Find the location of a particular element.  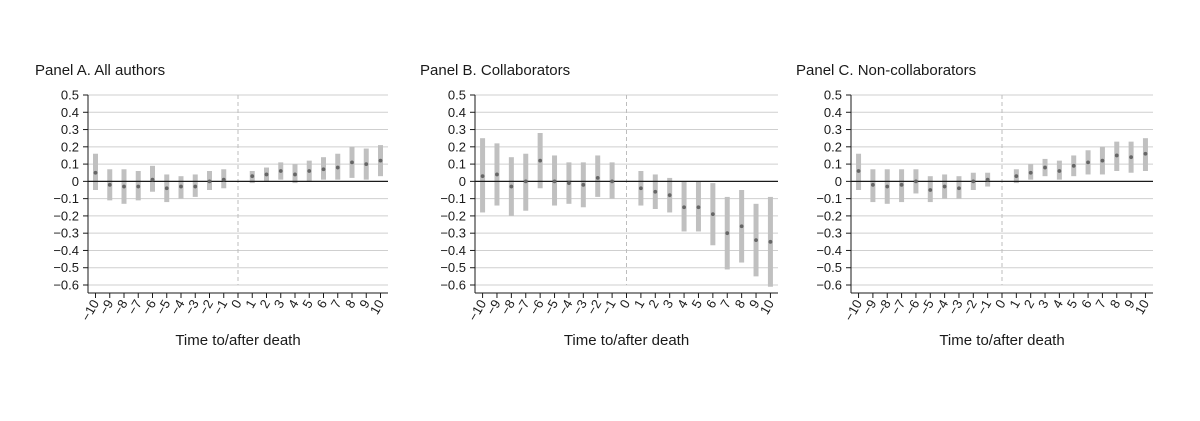

x-axis-title: Time to/after death is located at coordinates (237, 340).